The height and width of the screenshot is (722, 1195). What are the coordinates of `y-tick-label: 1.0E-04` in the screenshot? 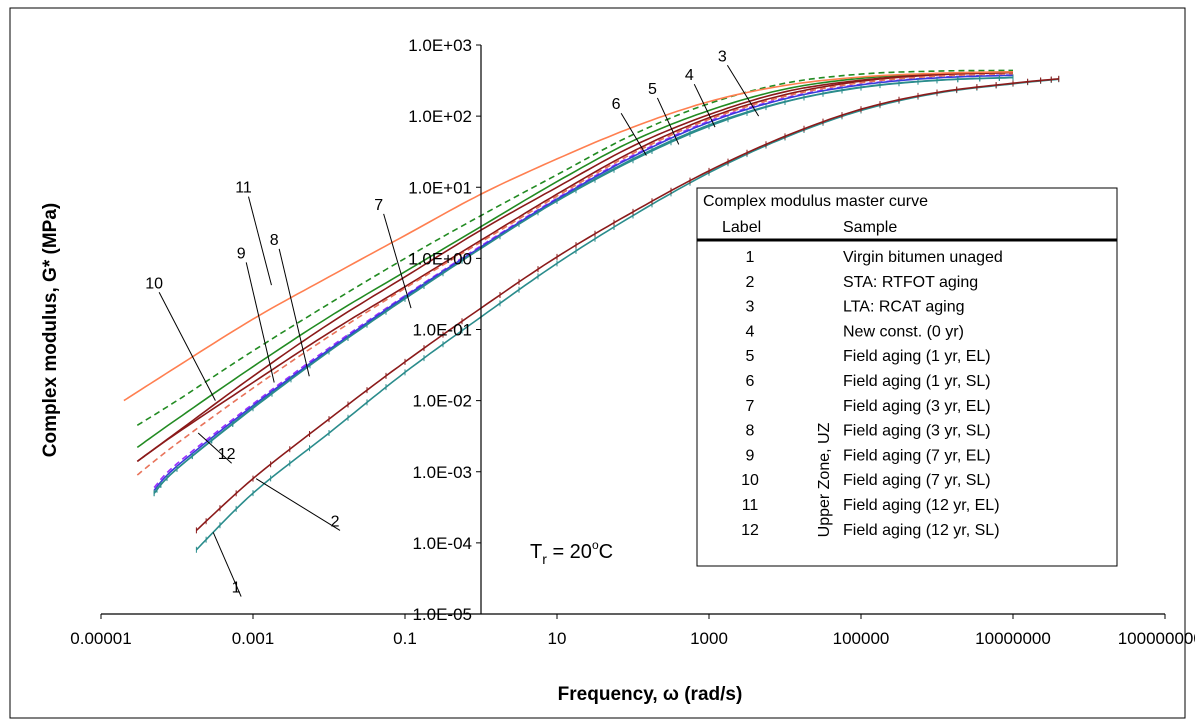 It's located at (442, 543).